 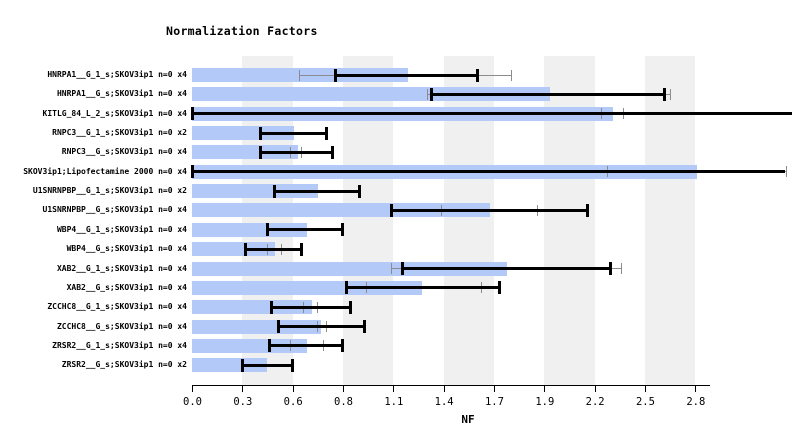 I want to click on row-label: ZRSR2__G_s;SKOV3ip1 n=0 x2, so click(x=124, y=365).